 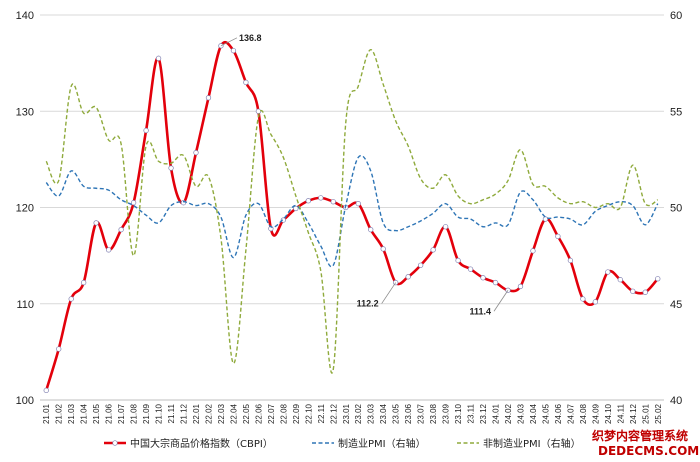 What do you see at coordinates (71, 413) in the screenshot?
I see `x-tick-label: 21.03` at bounding box center [71, 413].